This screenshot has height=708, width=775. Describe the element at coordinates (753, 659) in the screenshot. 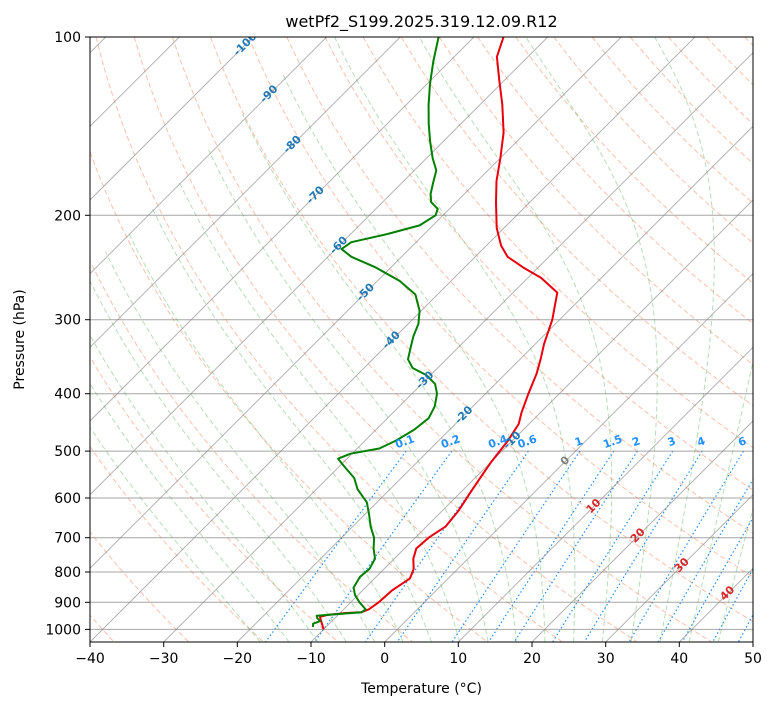

I see `x-tick-label: 50` at that location.